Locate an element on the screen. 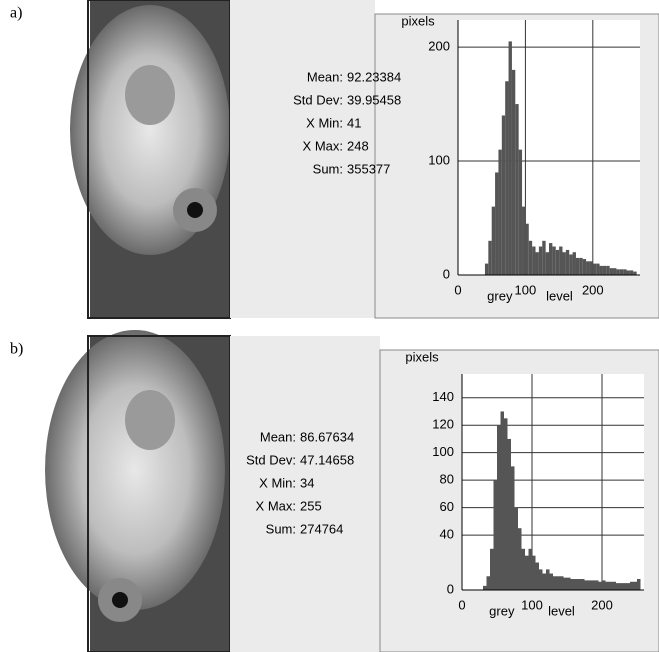 This screenshot has width=659, height=652. panel-label: a) is located at coordinates (16, 13).